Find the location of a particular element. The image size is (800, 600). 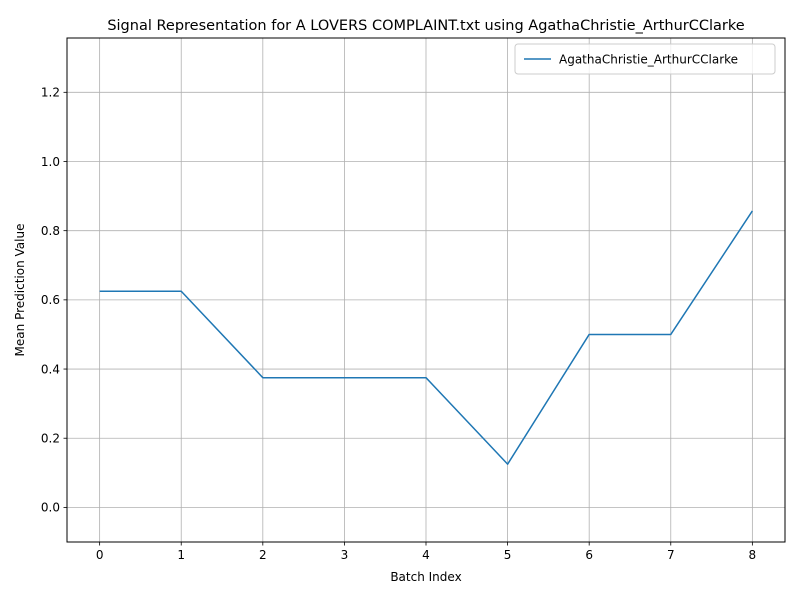

y-tick-label: 0.8 is located at coordinates (50, 231).